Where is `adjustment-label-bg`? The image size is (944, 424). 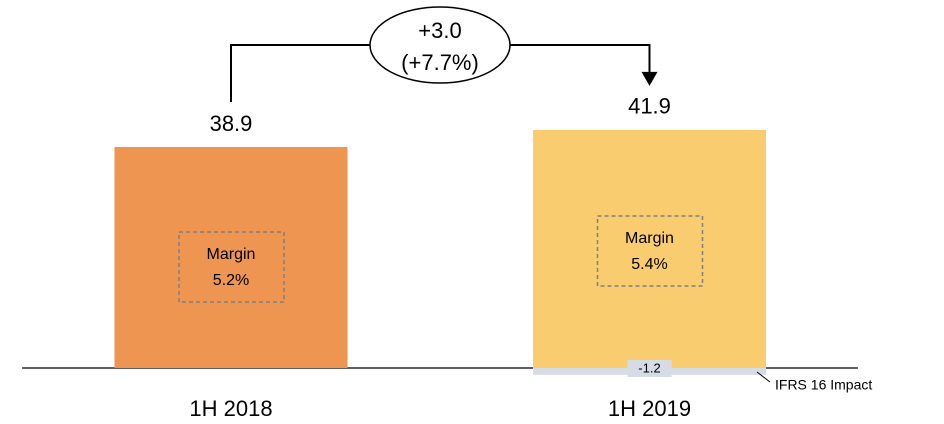 adjustment-label-bg is located at coordinates (649, 368).